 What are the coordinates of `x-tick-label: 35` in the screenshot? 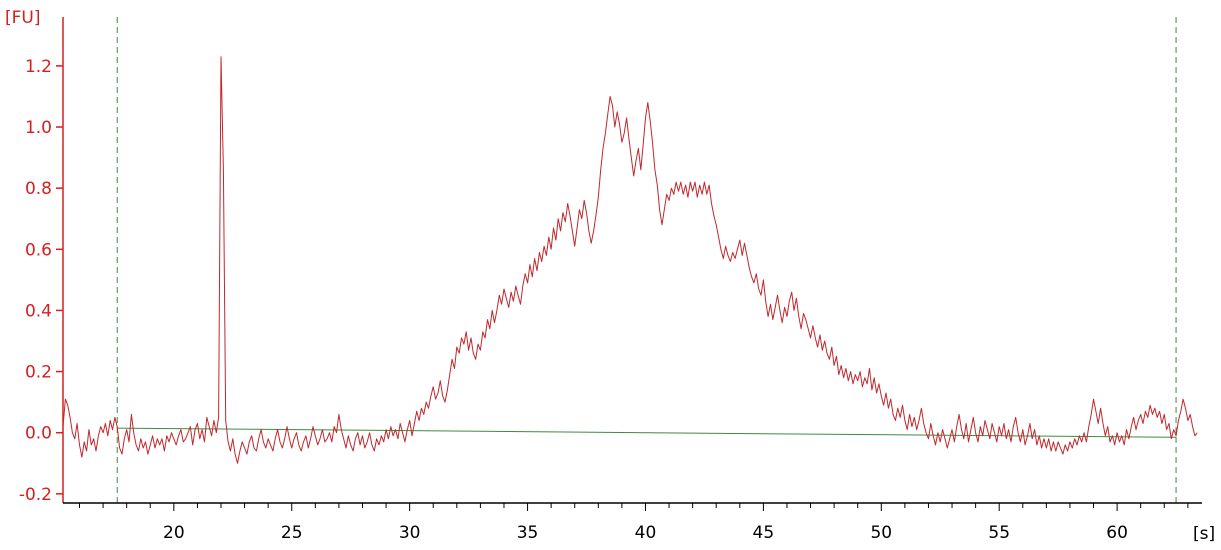 It's located at (528, 533).